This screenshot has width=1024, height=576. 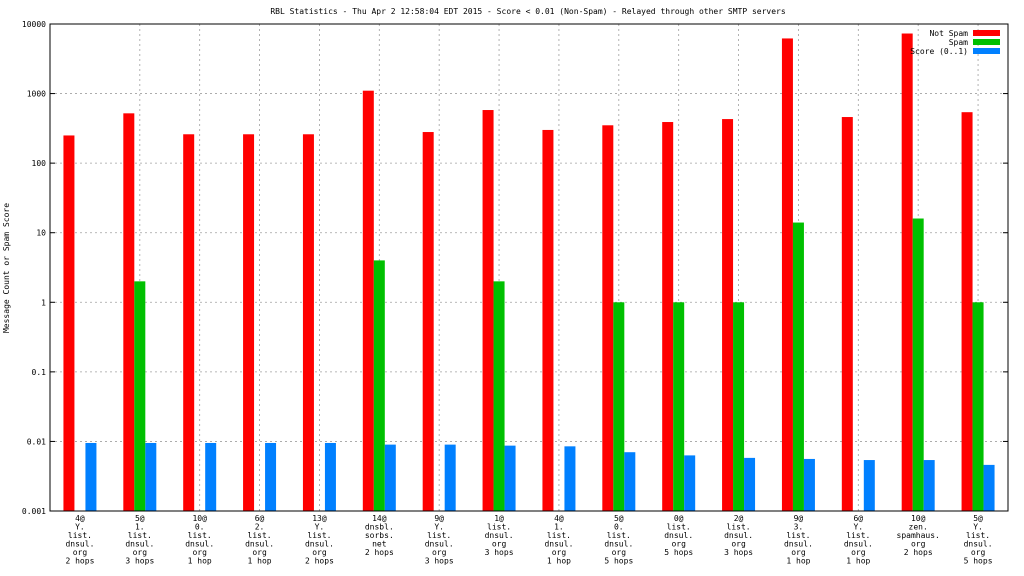 What do you see at coordinates (978, 561) in the screenshot?
I see `x-tick-label: 5 hops` at bounding box center [978, 561].